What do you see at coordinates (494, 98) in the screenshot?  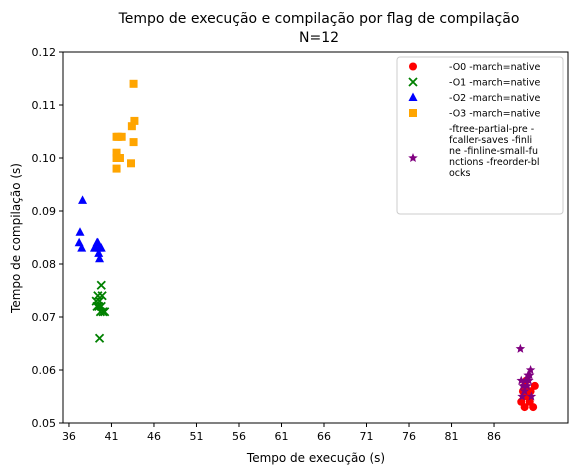 I see `legend-label: -O2 -march=native` at bounding box center [494, 98].